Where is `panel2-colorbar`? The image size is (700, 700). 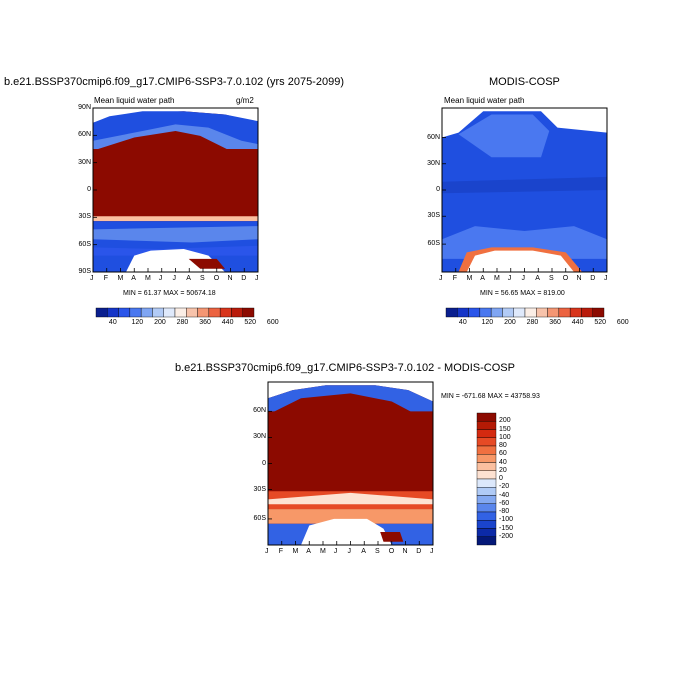 panel2-colorbar is located at coordinates (525, 312).